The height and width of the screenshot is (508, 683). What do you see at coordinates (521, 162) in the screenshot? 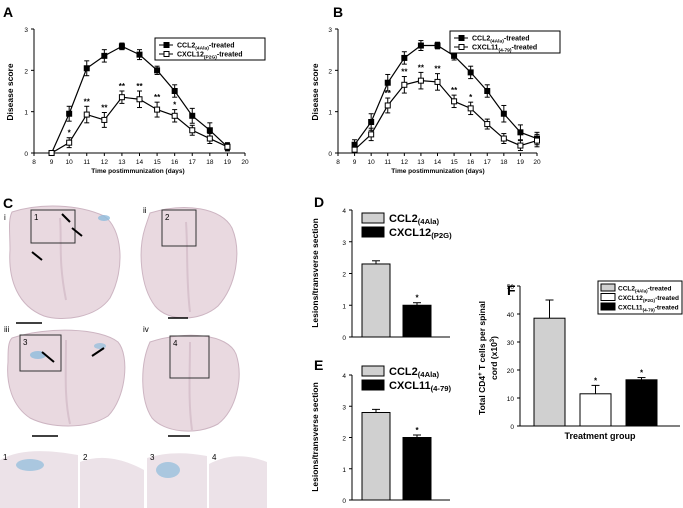
I see `x-tick-label: 19` at bounding box center [521, 162].